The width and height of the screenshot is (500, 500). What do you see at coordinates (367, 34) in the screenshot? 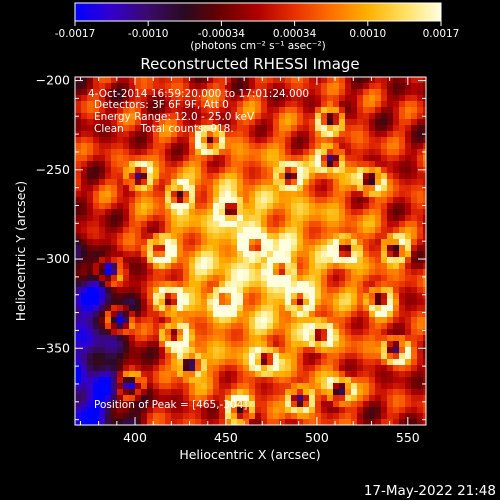
I see `colorbar-tick-label: 0.0010` at bounding box center [367, 34].